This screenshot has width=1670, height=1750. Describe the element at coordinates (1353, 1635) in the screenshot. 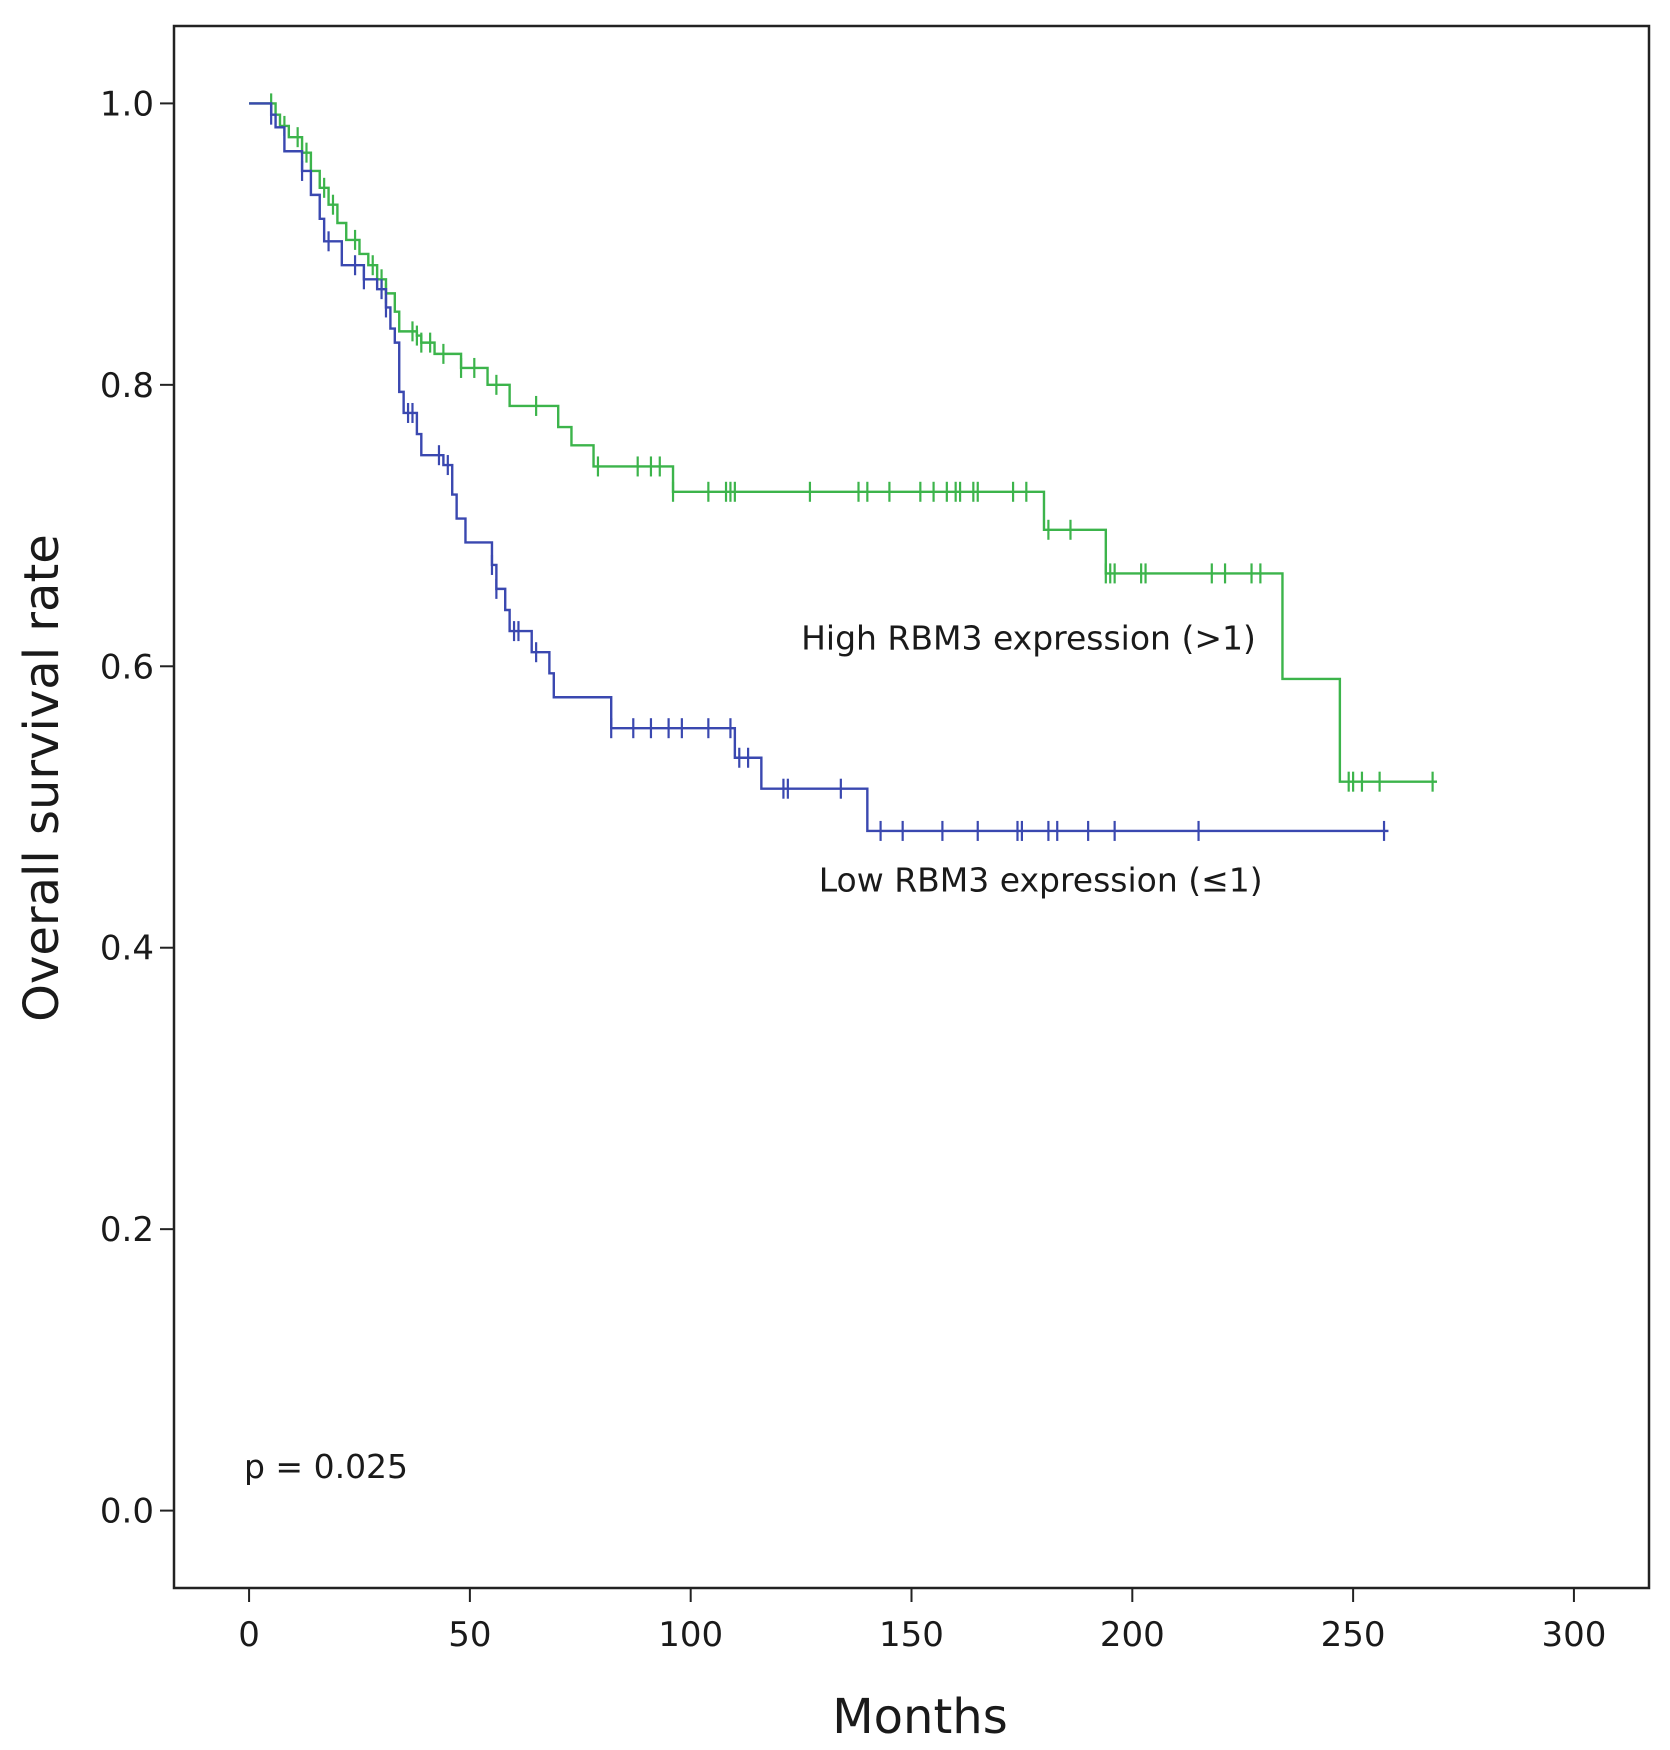

I see `x-tick-label: 250` at that location.